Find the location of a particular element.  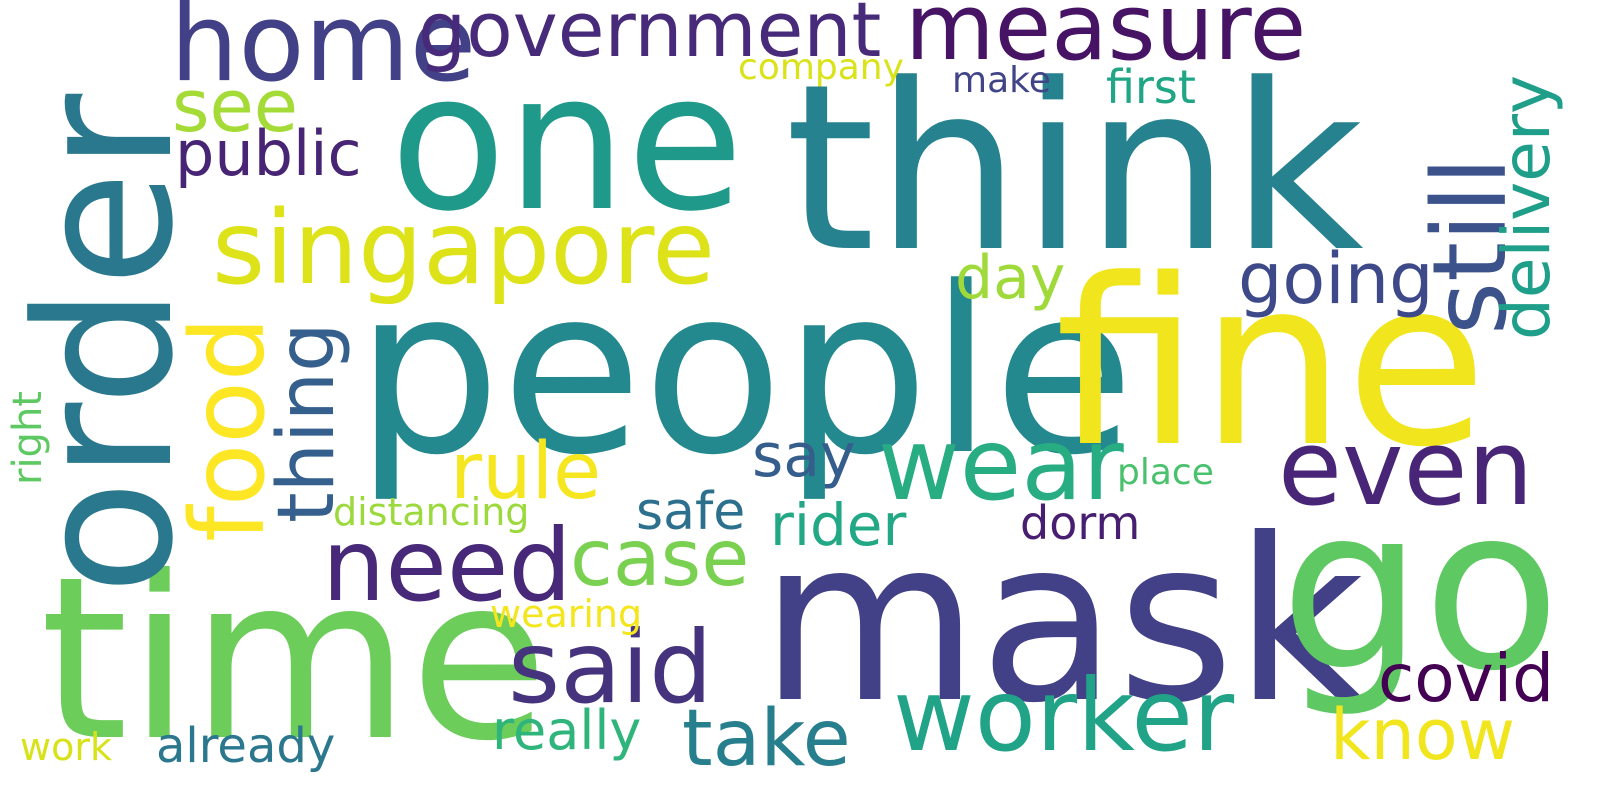

word-case: case is located at coordinates (660, 559).